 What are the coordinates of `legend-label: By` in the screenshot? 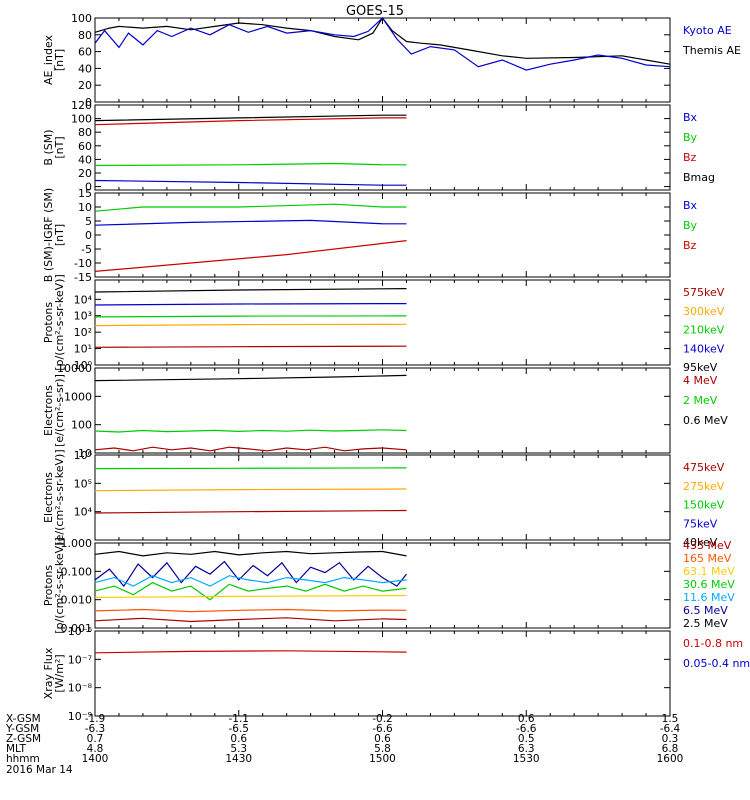 It's located at (690, 137).